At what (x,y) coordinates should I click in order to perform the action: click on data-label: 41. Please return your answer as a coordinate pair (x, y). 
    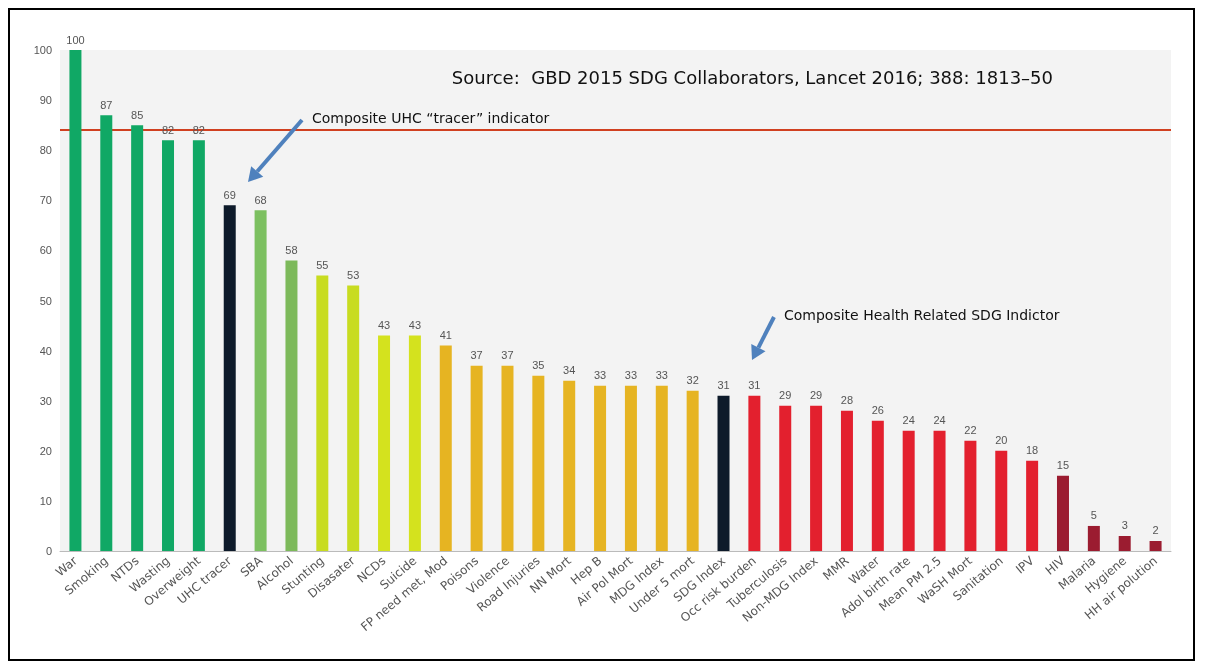
    Looking at the image, I should click on (445, 335).